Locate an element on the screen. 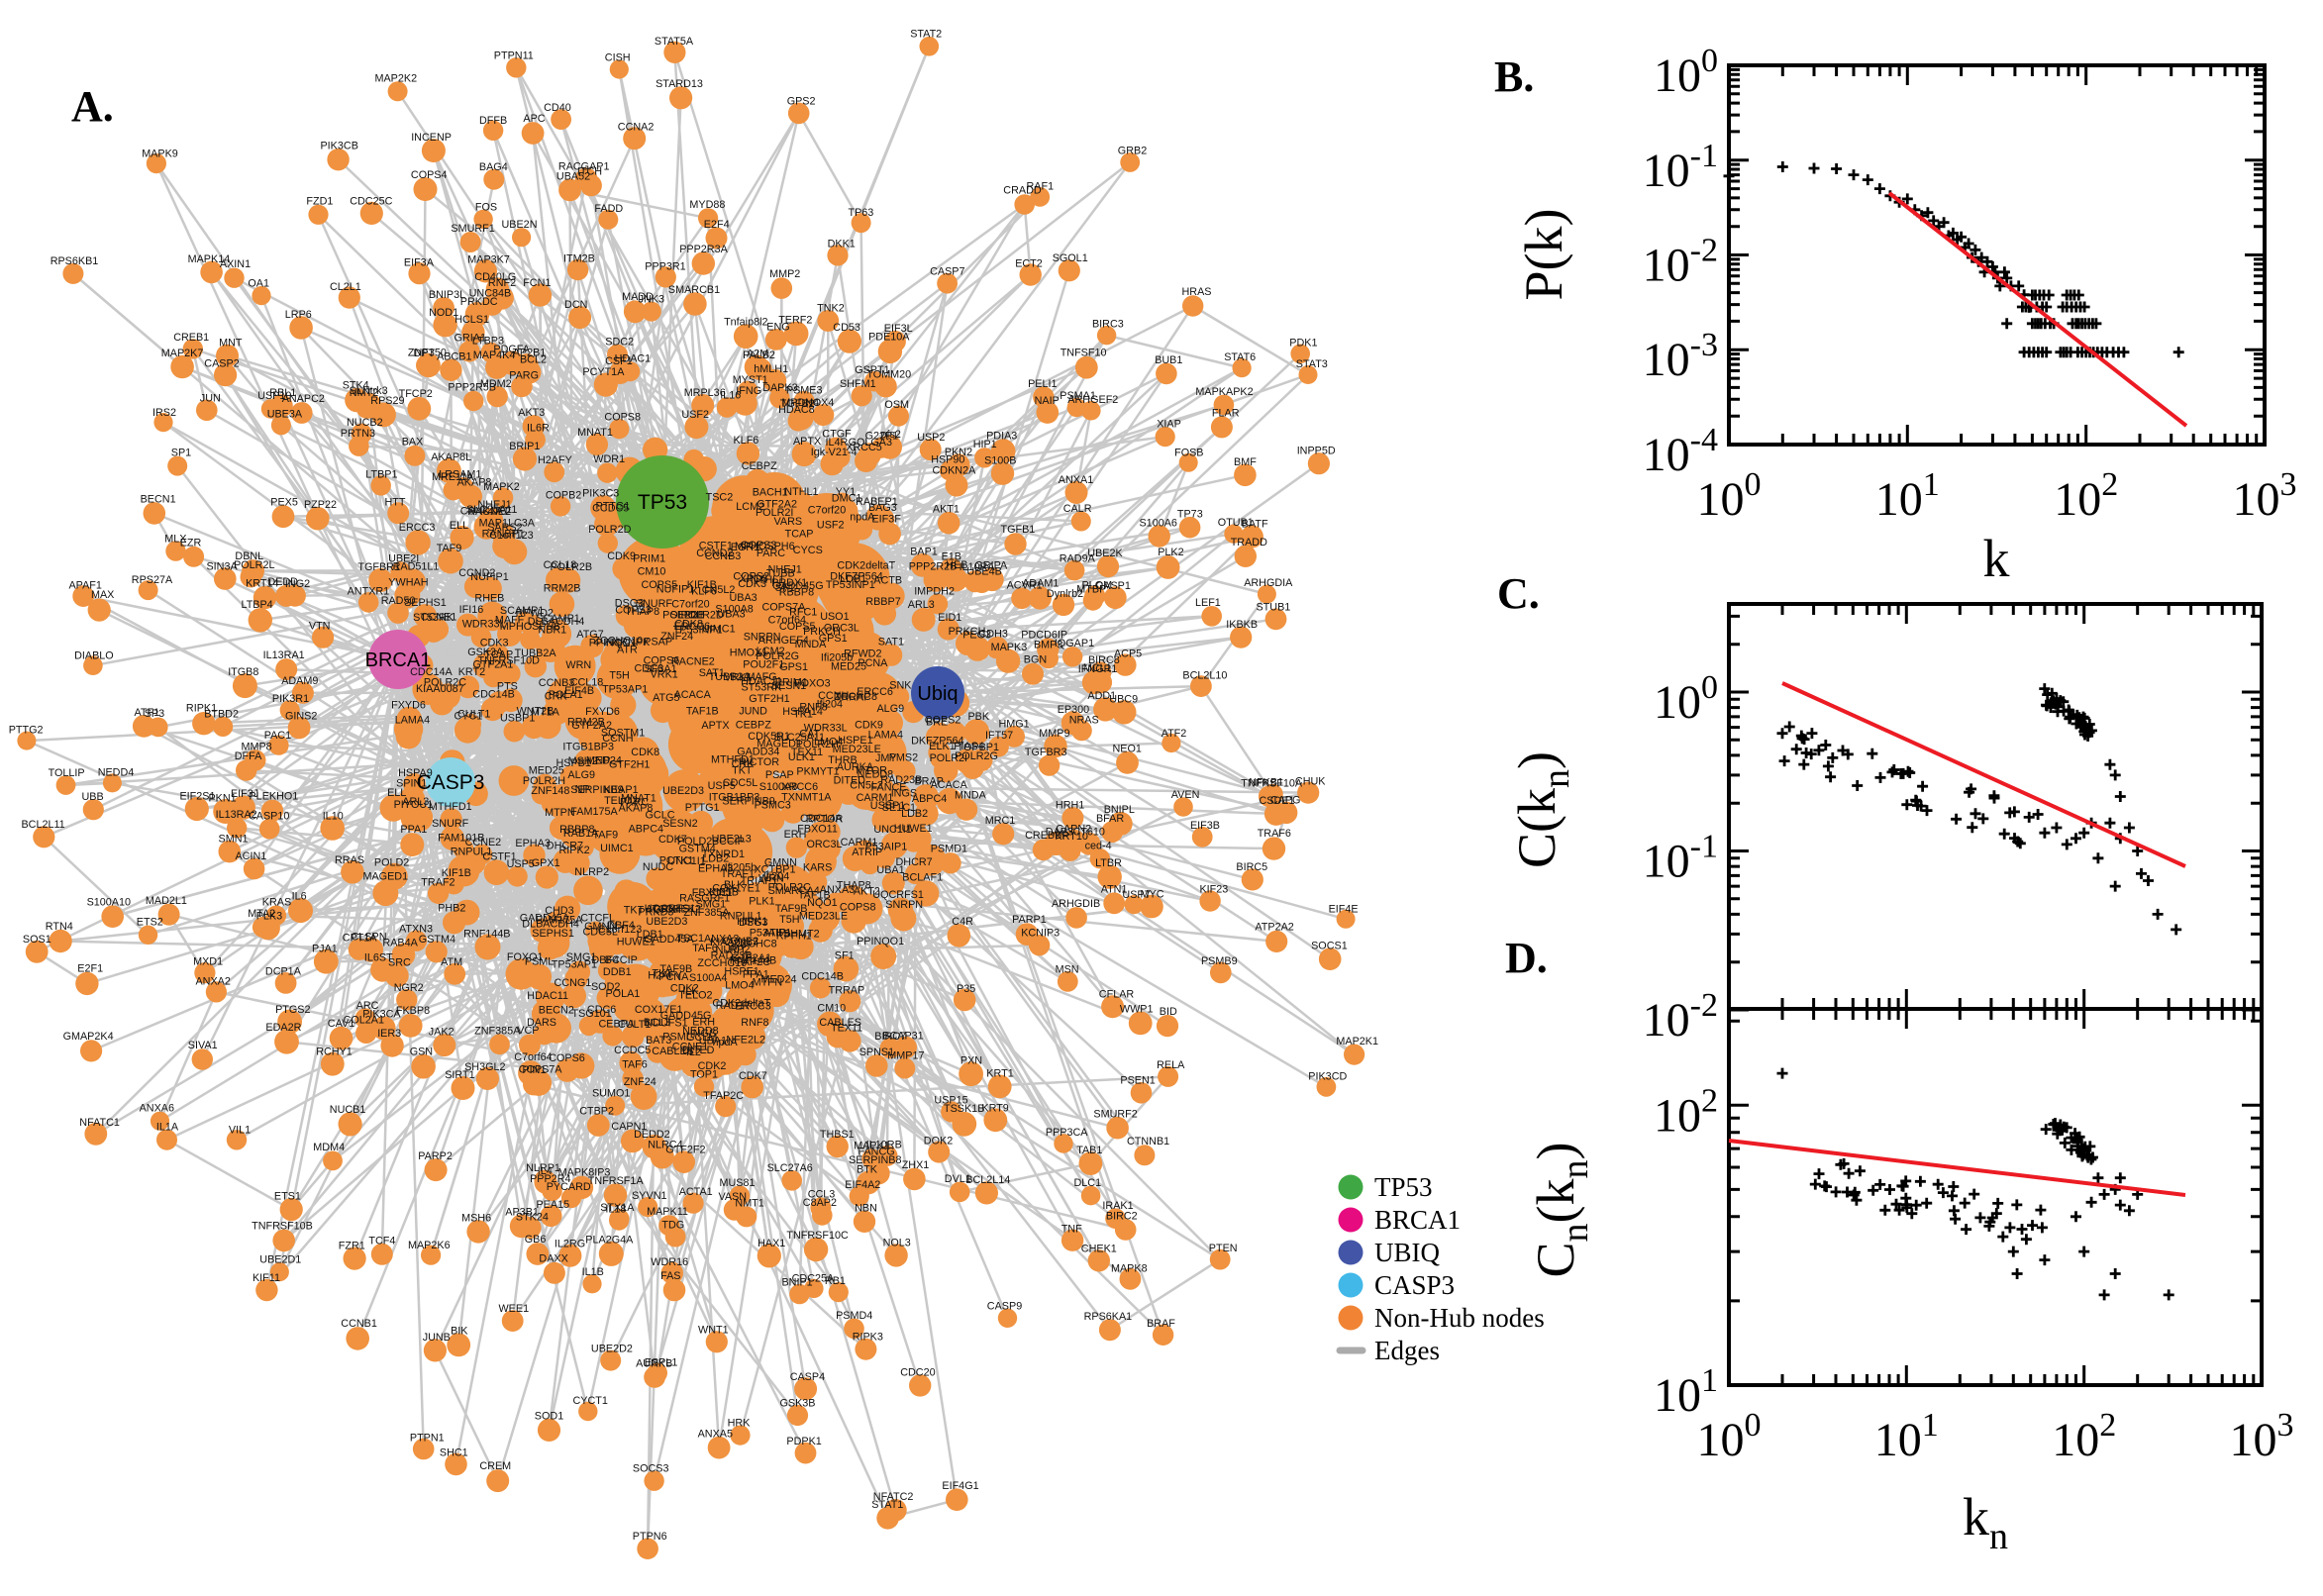 Image resolution: width=2323 pixels, height=1596 pixels. svg-text: MCL1 is located at coordinates (1097, 668).